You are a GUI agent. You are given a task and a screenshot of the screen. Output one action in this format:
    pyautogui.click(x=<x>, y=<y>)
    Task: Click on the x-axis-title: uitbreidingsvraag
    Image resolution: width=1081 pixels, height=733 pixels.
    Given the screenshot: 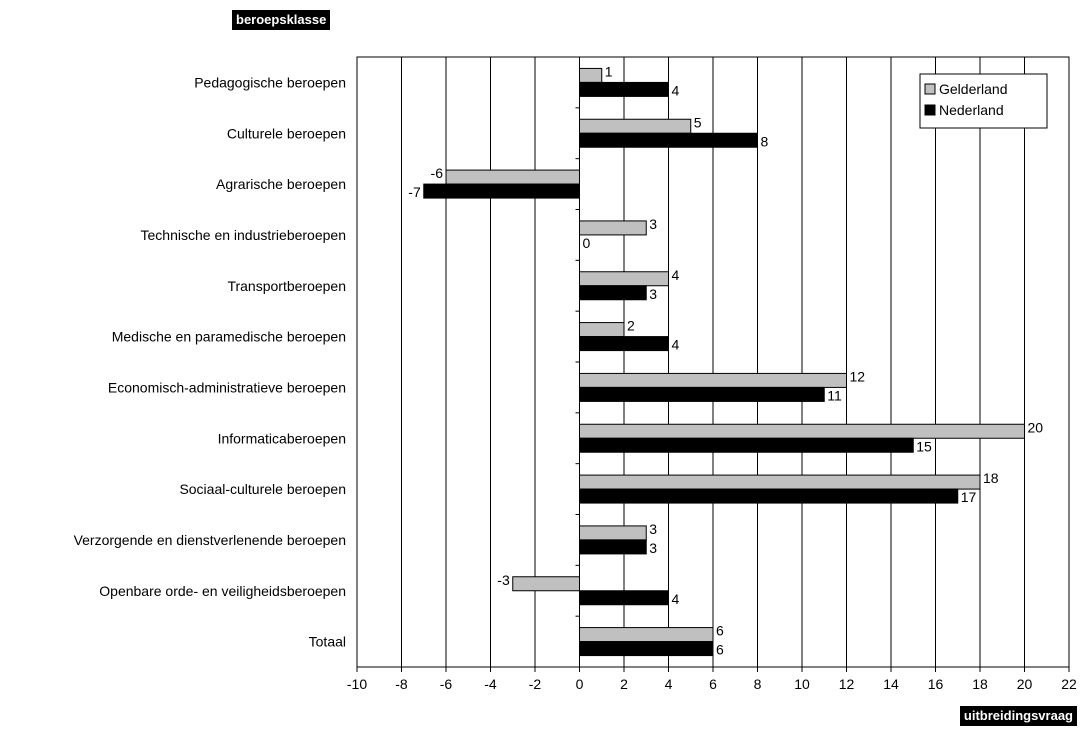 What is the action you would take?
    pyautogui.click(x=1018, y=716)
    